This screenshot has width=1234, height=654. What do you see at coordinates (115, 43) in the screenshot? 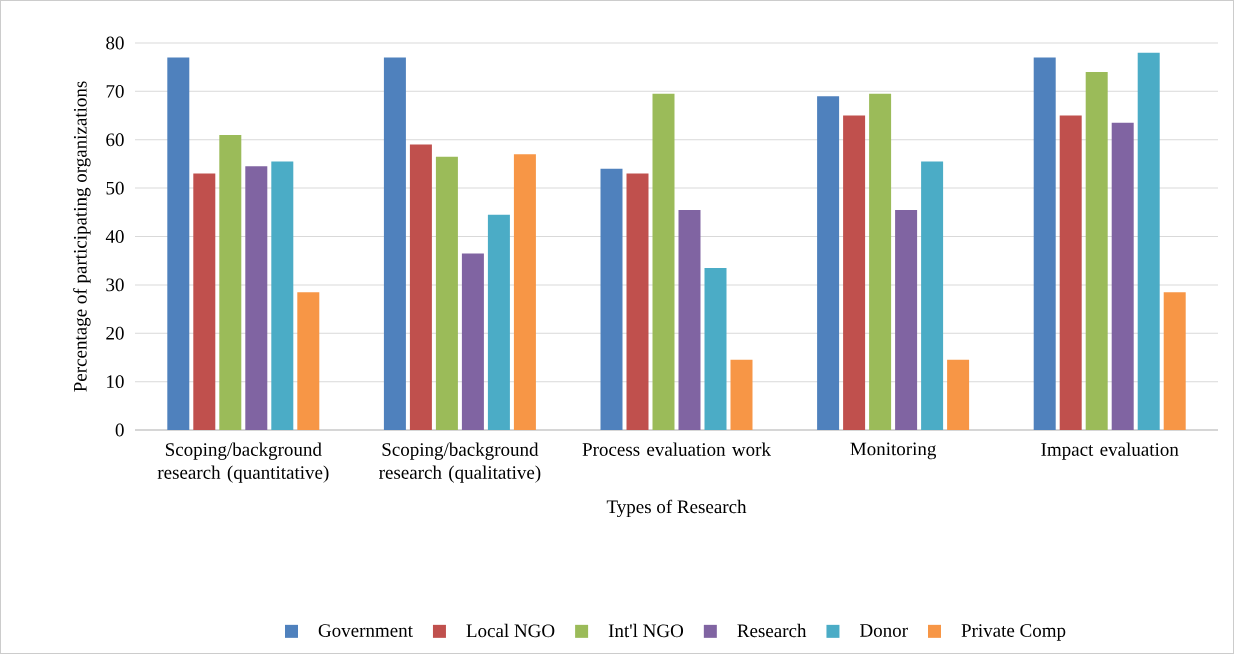
I see `y-tick-label: 80` at bounding box center [115, 43].